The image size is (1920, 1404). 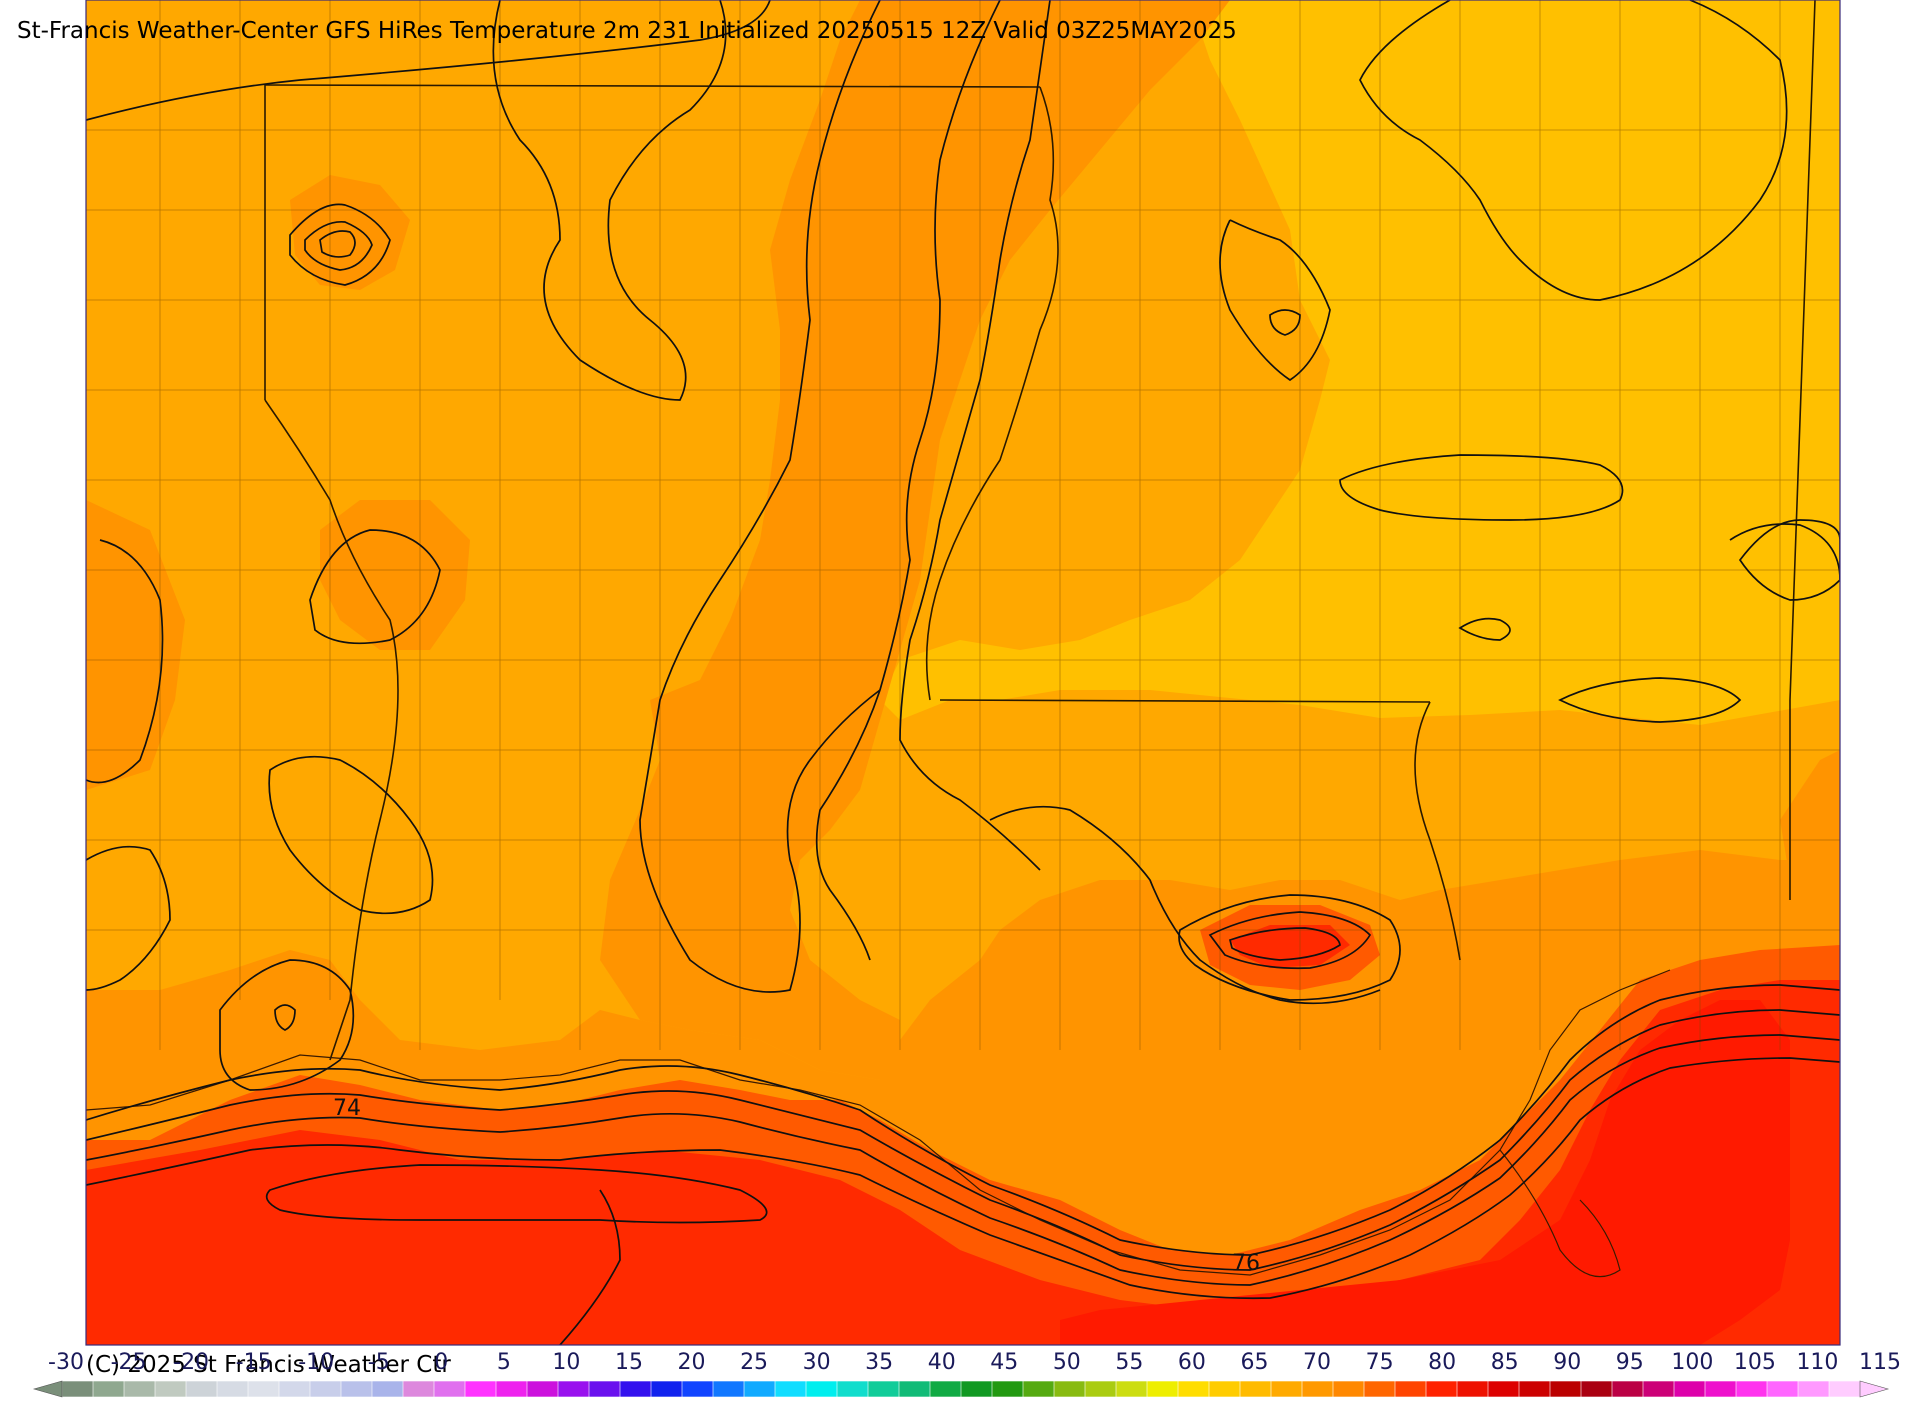 I want to click on colorbar-tick-label: -5, so click(x=379, y=1362).